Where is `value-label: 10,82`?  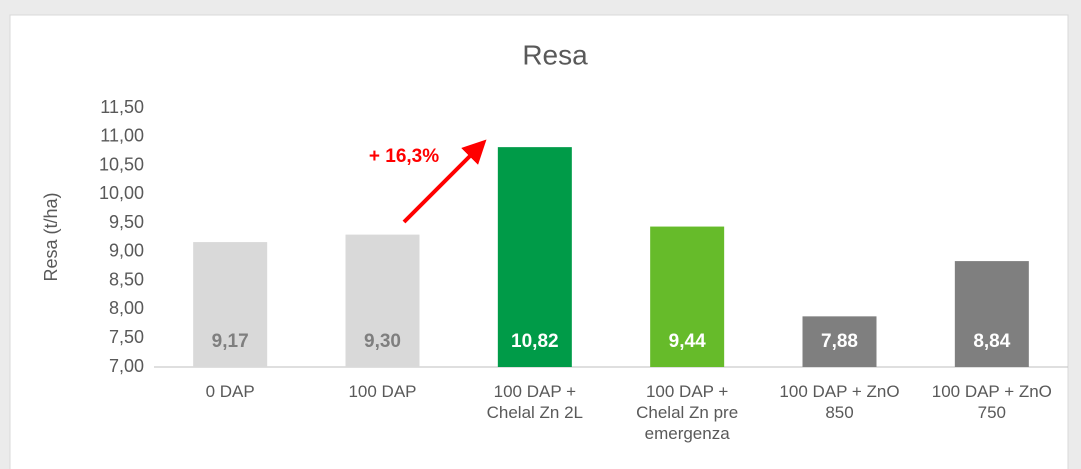 value-label: 10,82 is located at coordinates (535, 341).